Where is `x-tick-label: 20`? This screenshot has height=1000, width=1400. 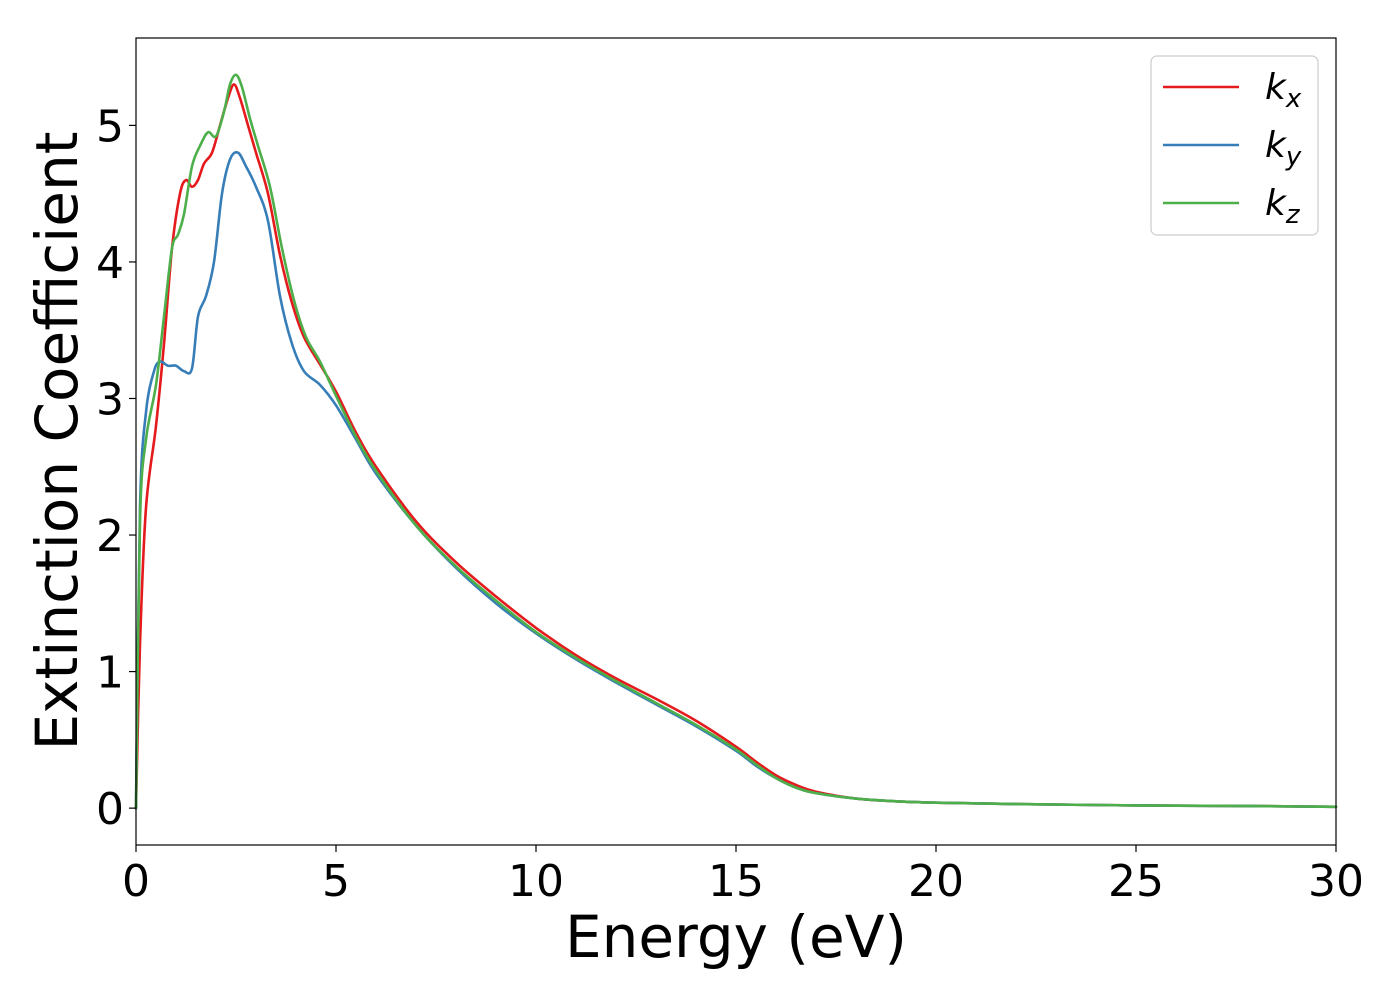 x-tick-label: 20 is located at coordinates (936, 881).